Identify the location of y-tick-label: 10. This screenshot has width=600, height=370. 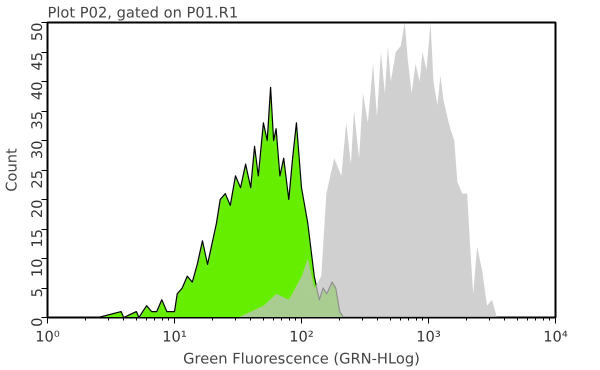
(37, 268).